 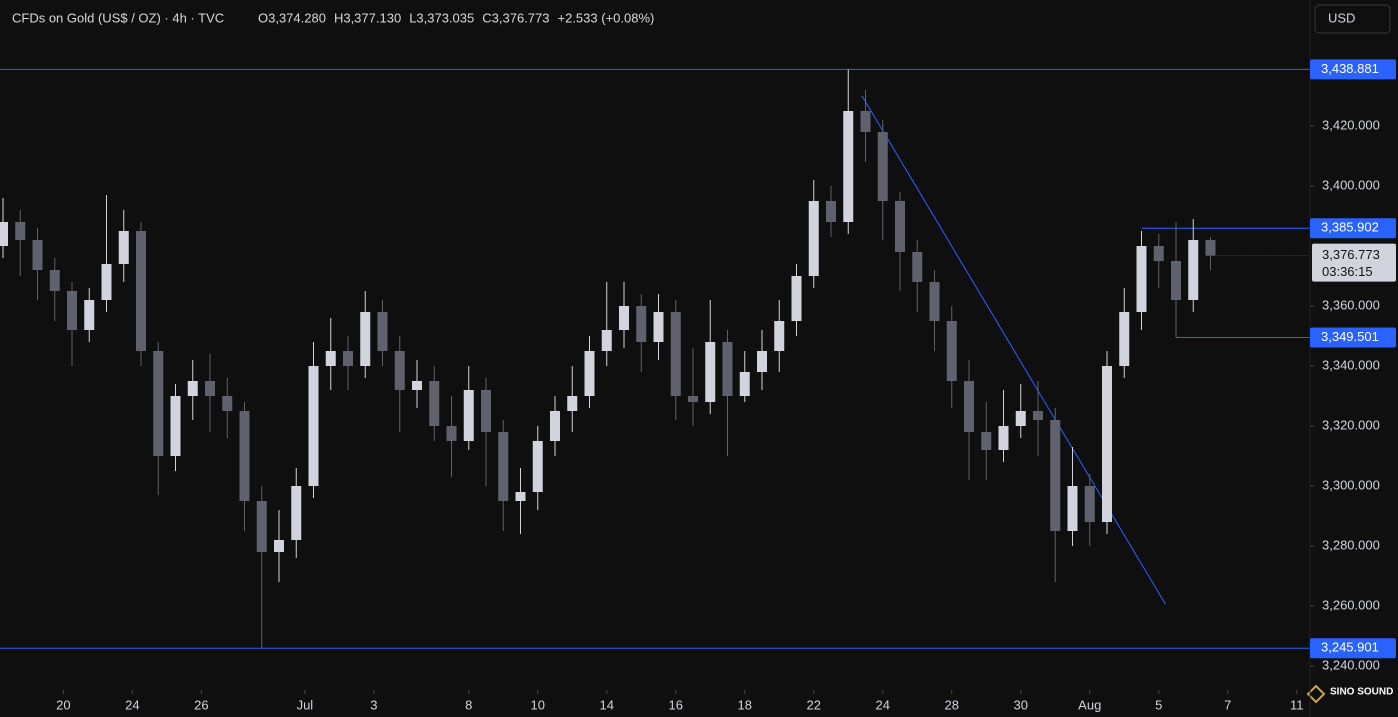 I want to click on ohlc-value: H3,377.130, so click(x=367, y=17).